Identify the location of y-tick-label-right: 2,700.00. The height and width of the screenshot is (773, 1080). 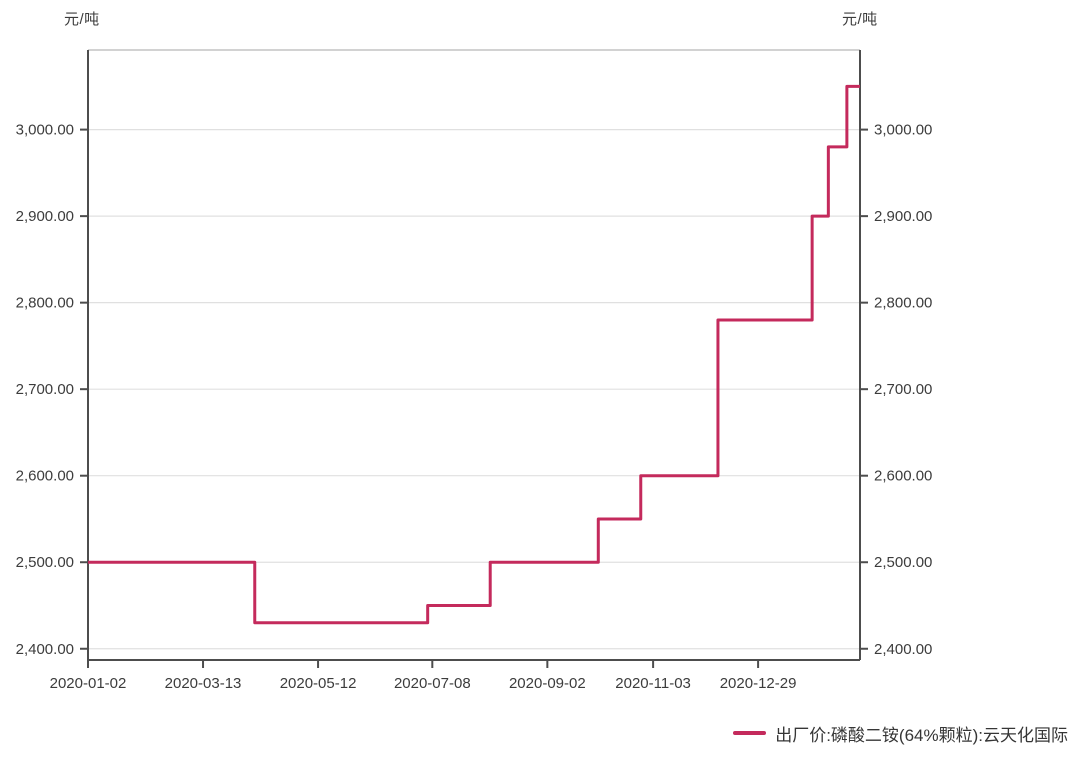
(903, 389).